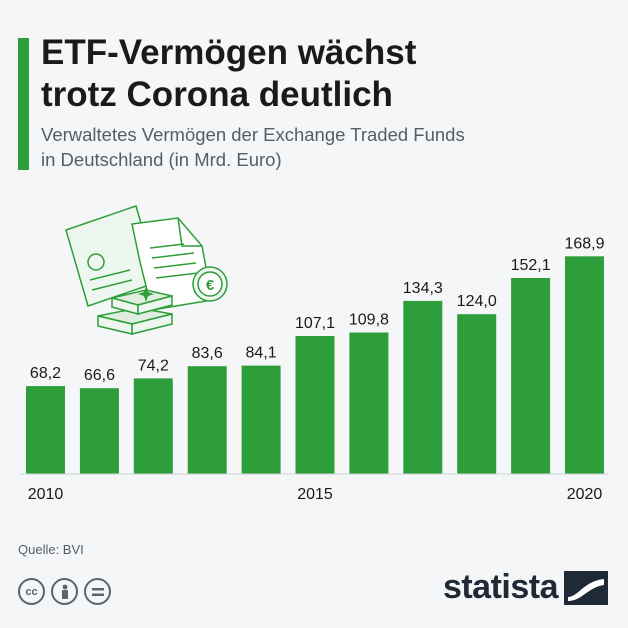  Describe the element at coordinates (51, 549) in the screenshot. I see `source-note: Quelle: BVI` at that location.